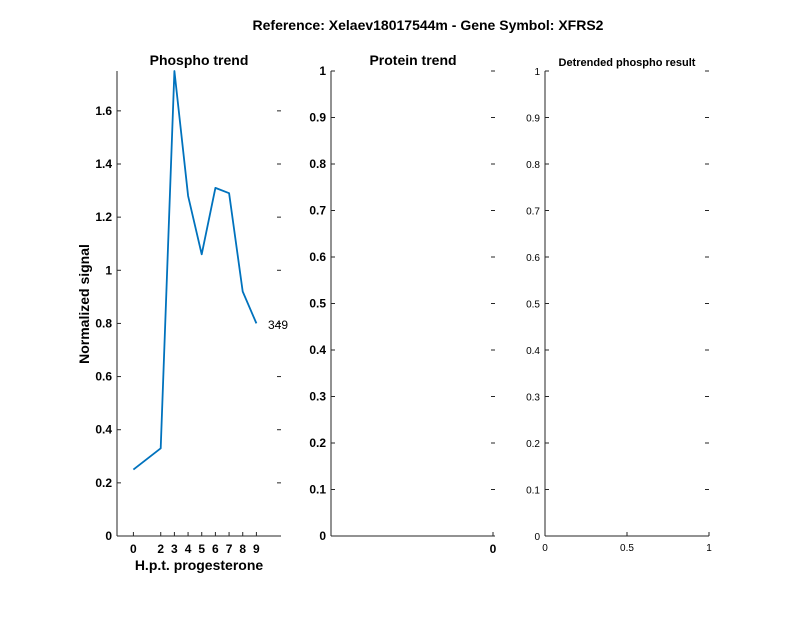 The image size is (800, 618). What do you see at coordinates (533, 258) in the screenshot?
I see `detrended-y-tick-label: 0.6` at bounding box center [533, 258].